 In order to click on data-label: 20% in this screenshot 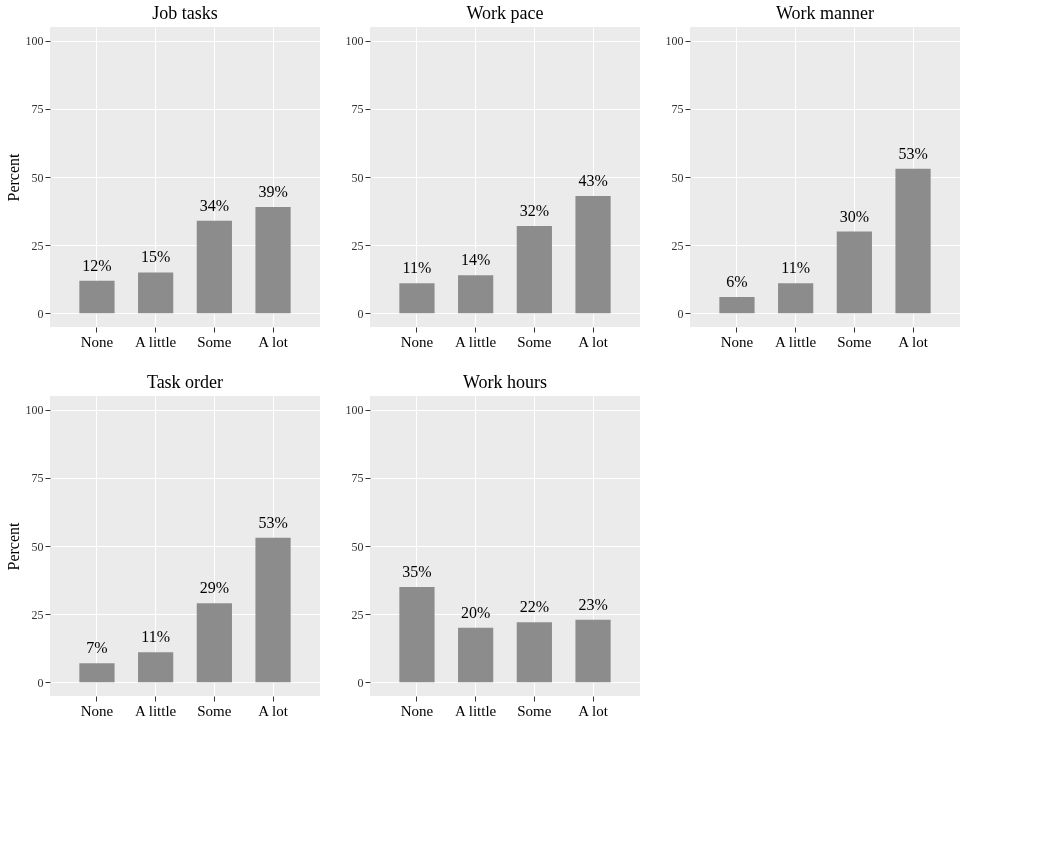, I will do `click(475, 612)`.